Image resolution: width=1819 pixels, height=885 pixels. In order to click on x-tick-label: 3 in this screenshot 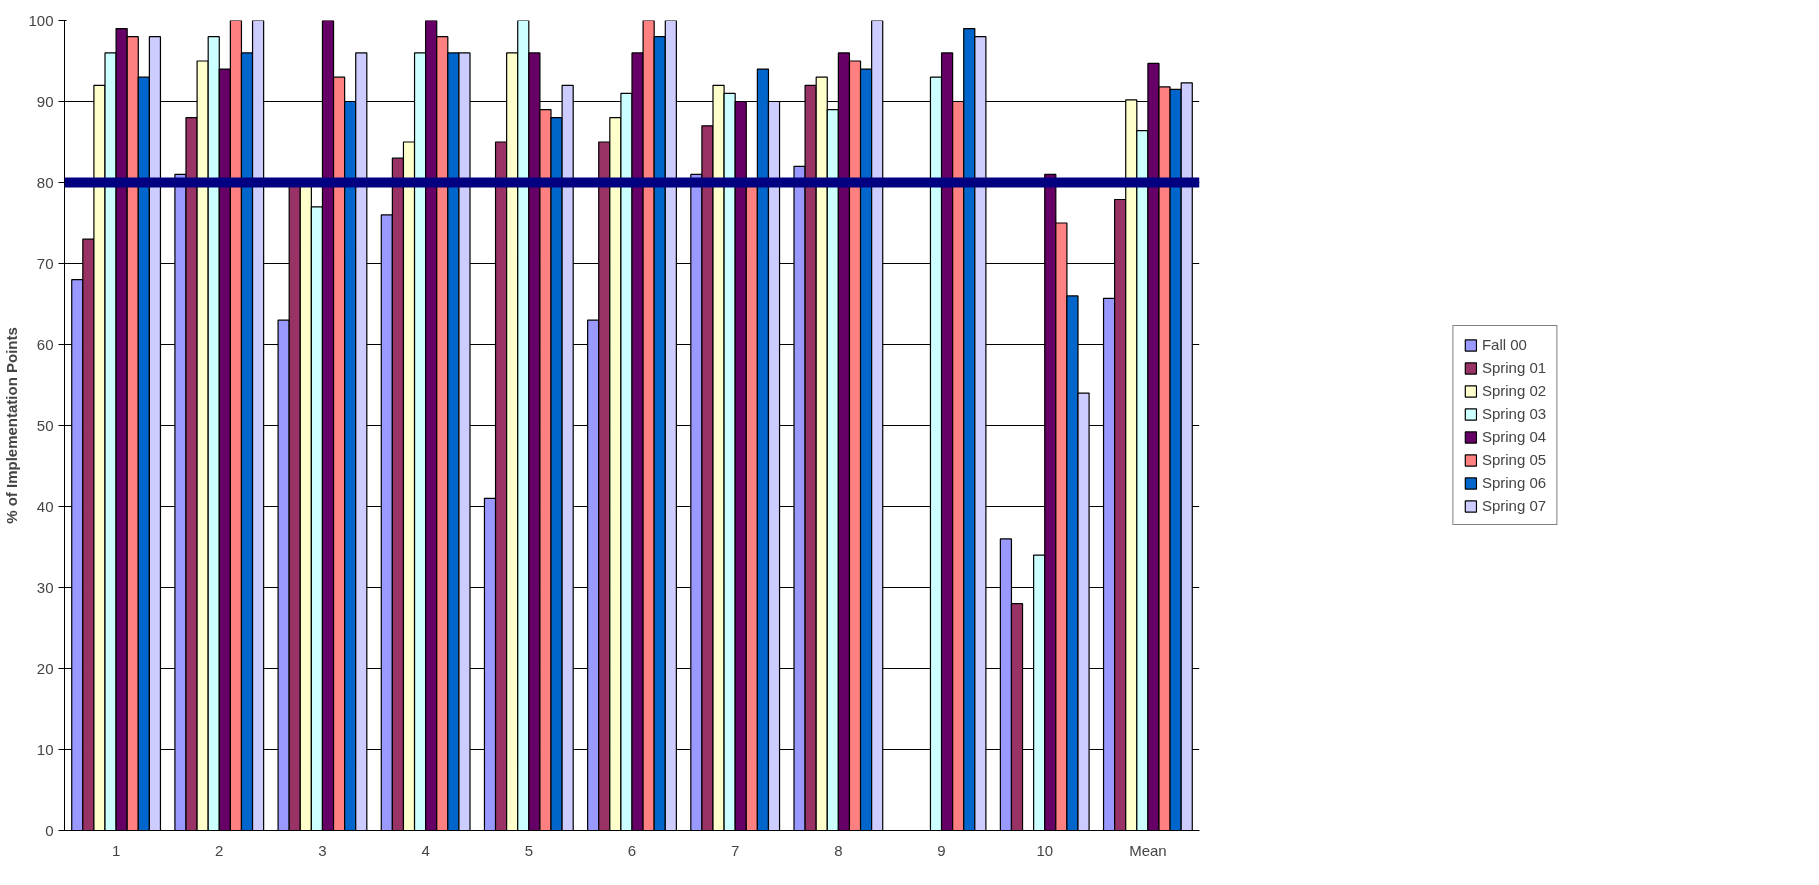, I will do `click(322, 850)`.